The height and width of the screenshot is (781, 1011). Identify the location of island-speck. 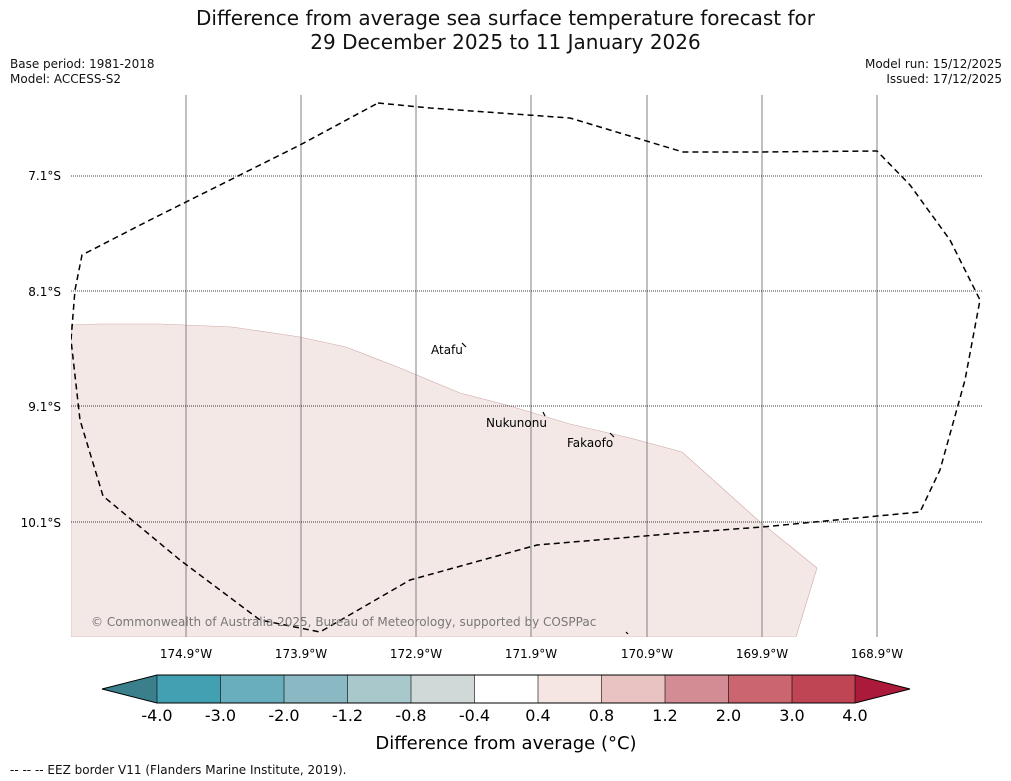
(627, 633).